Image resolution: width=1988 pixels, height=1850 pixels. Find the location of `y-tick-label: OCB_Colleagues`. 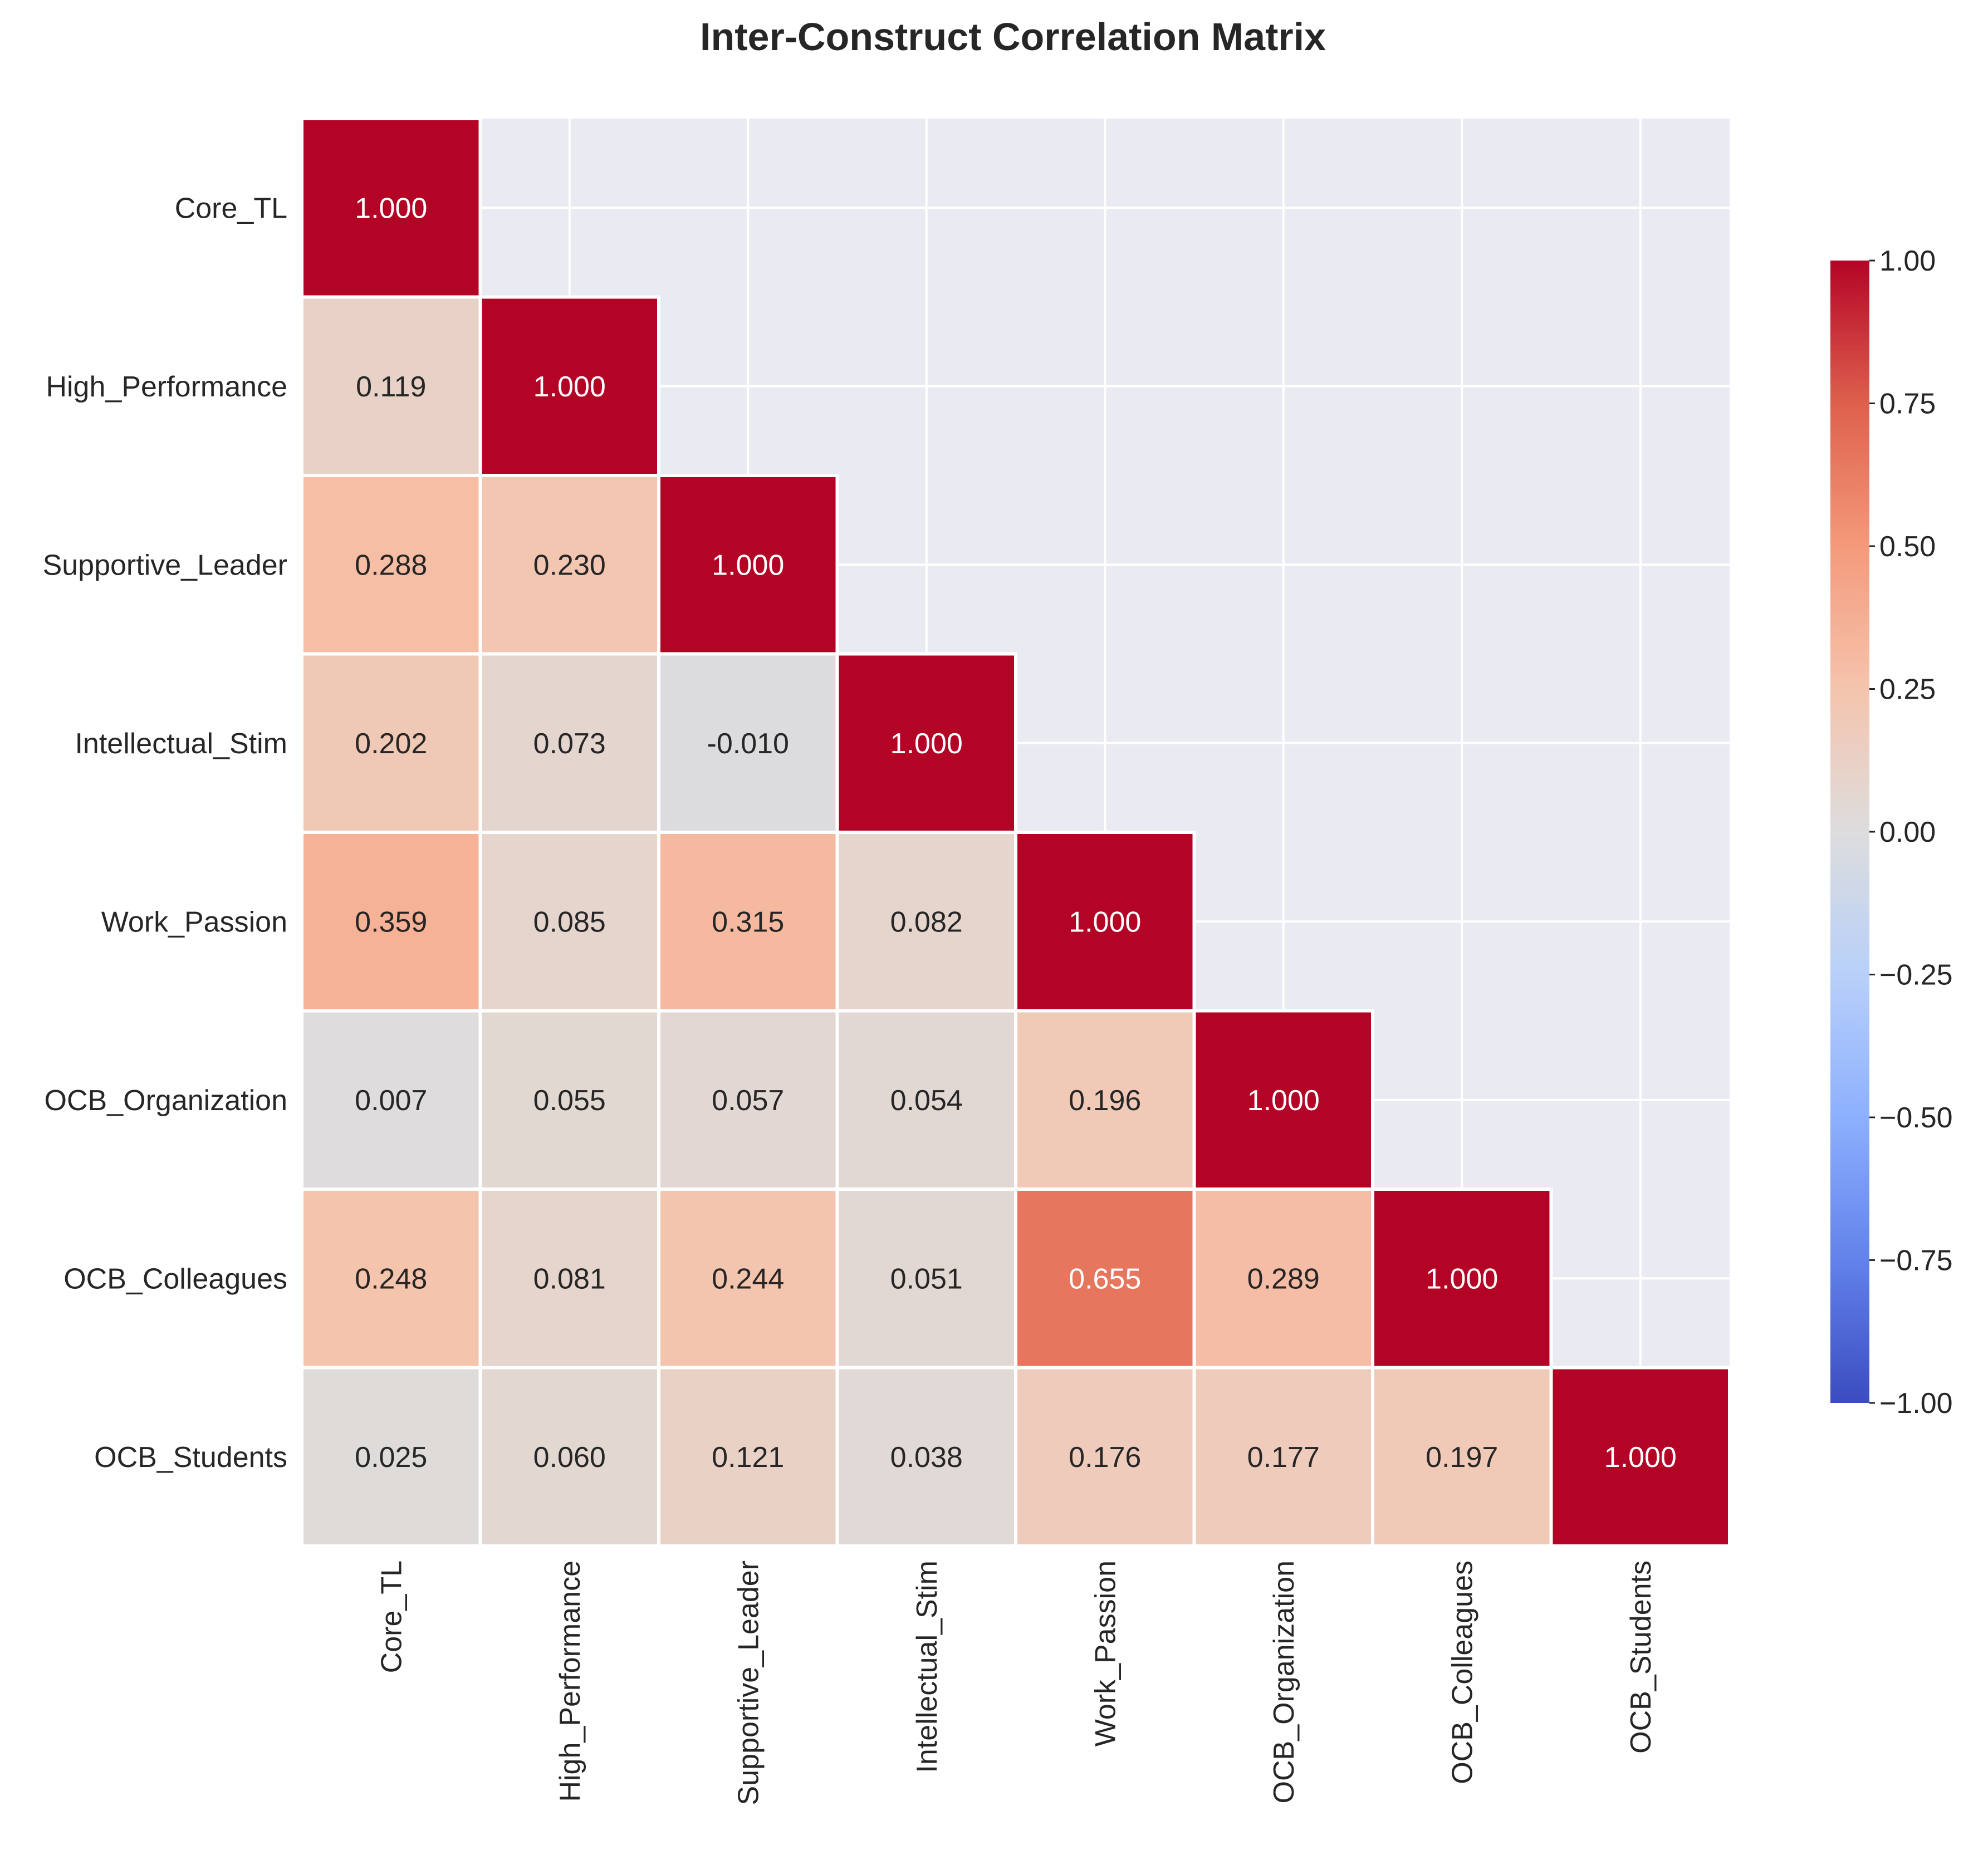

y-tick-label: OCB_Colleagues is located at coordinates (175, 1279).